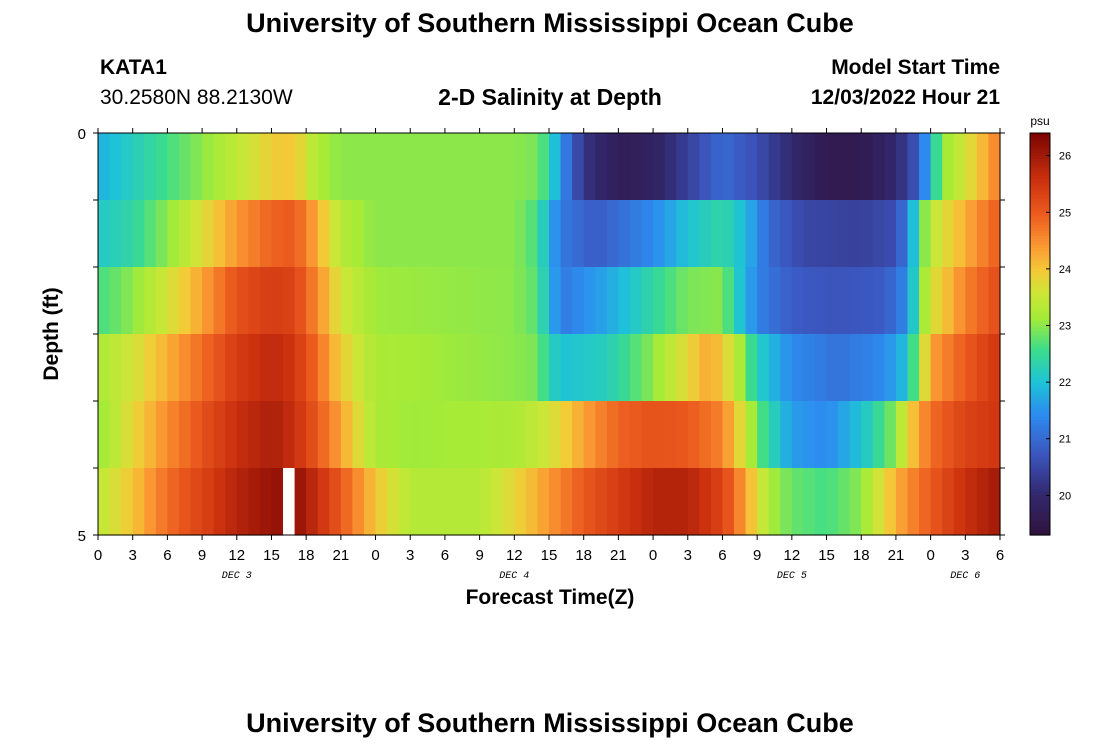 This screenshot has height=750, width=1100. What do you see at coordinates (896, 555) in the screenshot?
I see `x-tick-label: 21` at bounding box center [896, 555].